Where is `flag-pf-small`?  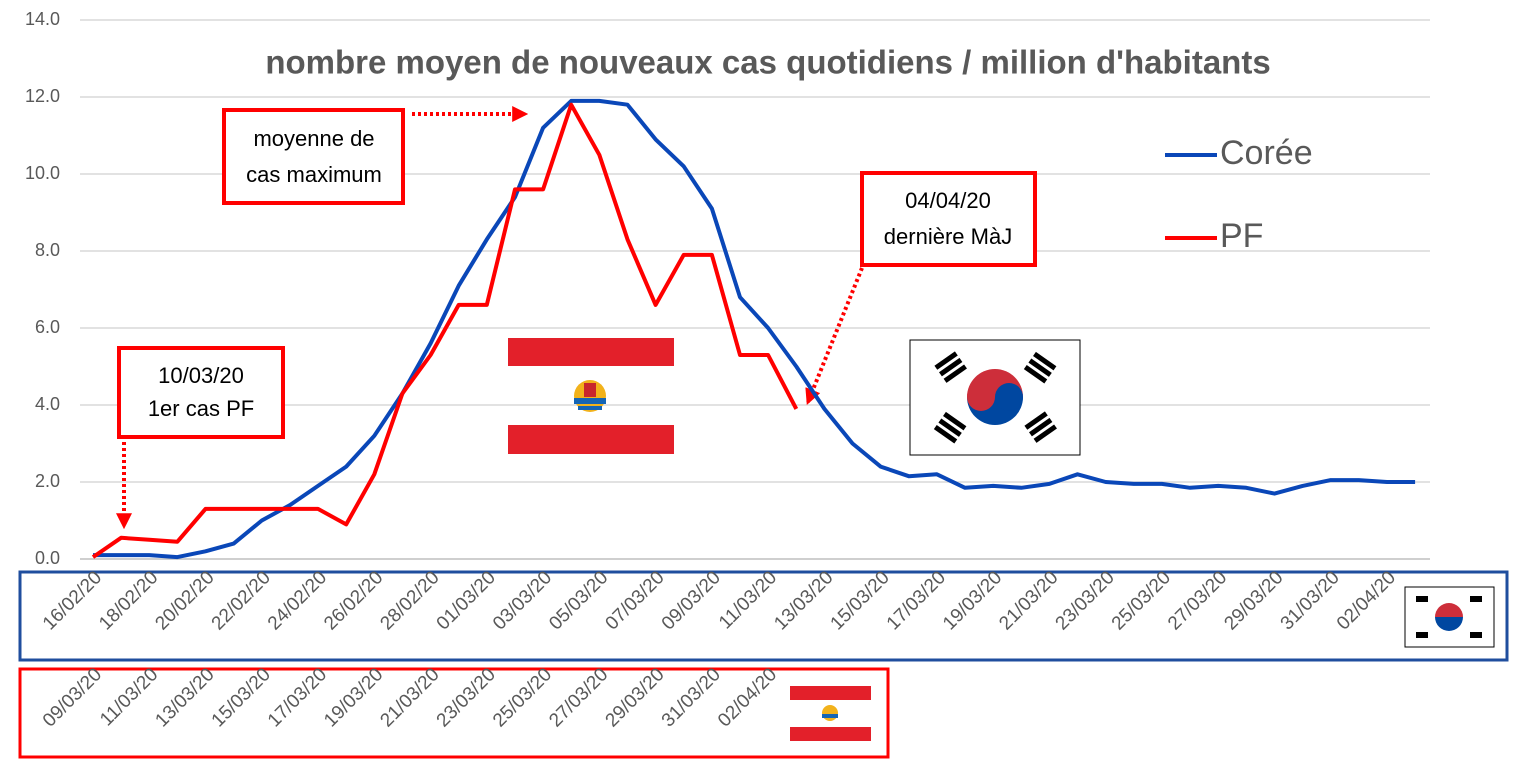 flag-pf-small is located at coordinates (830, 713).